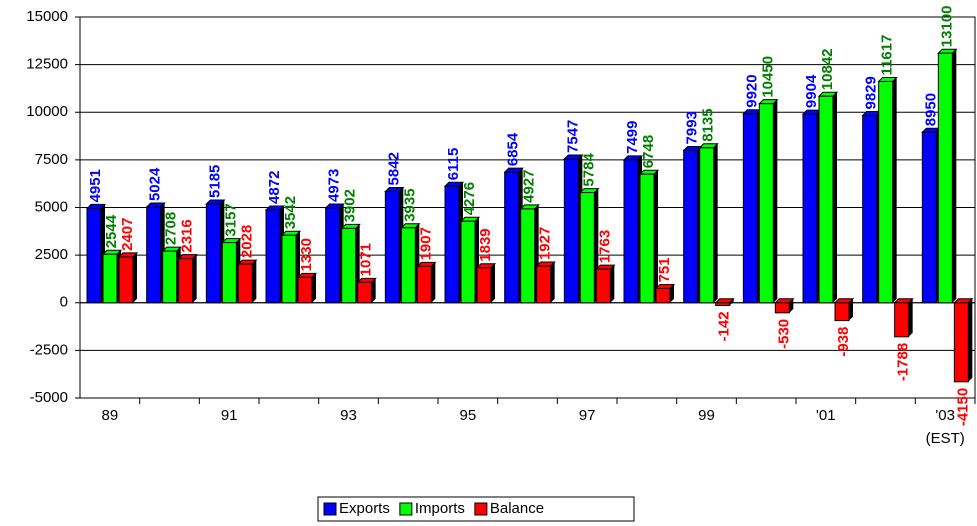 The width and height of the screenshot is (977, 526). I want to click on value-label: 2316, so click(187, 235).